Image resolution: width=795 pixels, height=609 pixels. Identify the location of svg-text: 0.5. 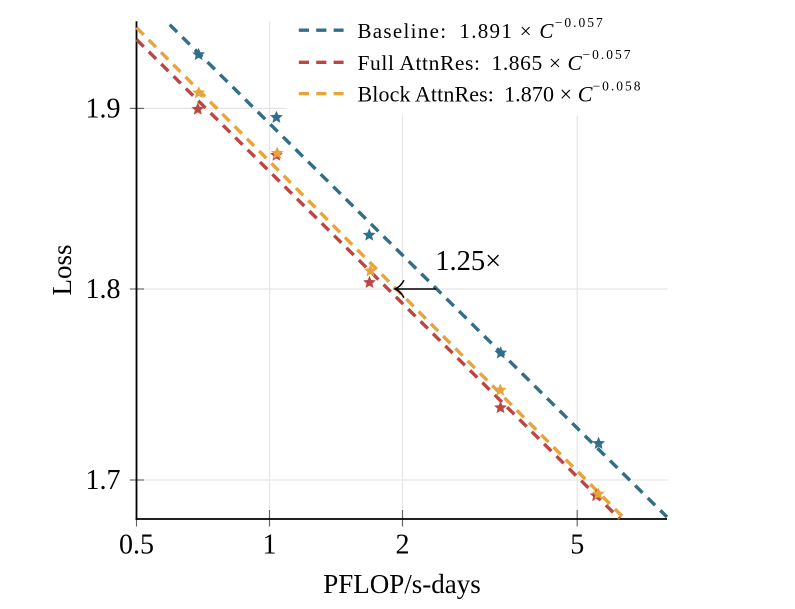
(136, 545).